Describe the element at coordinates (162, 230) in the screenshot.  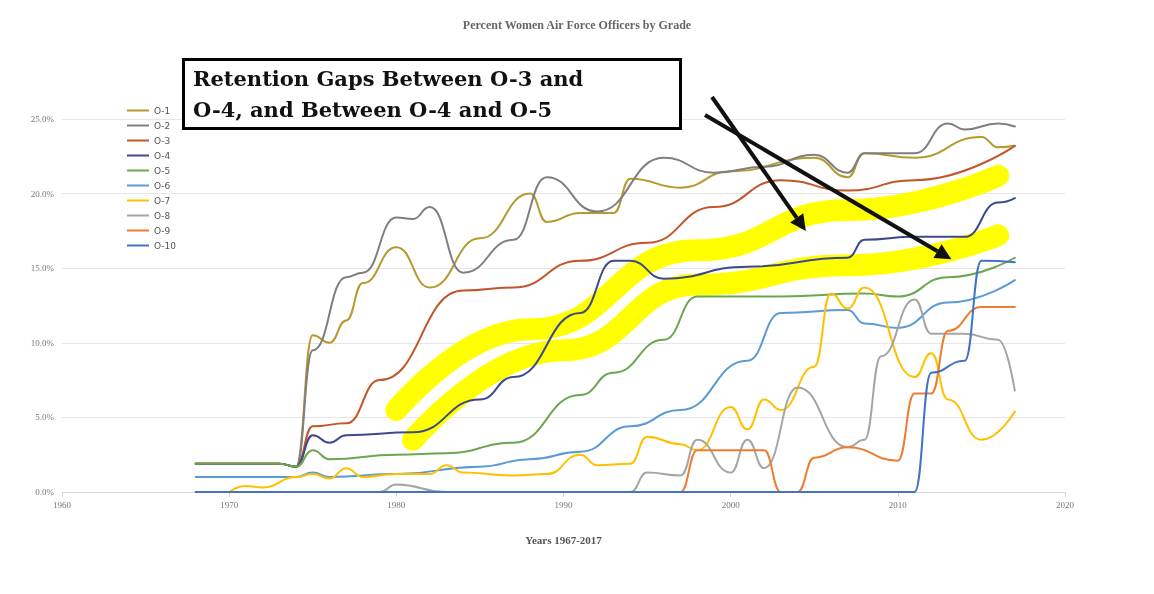
I see `legend-label: O-9` at that location.